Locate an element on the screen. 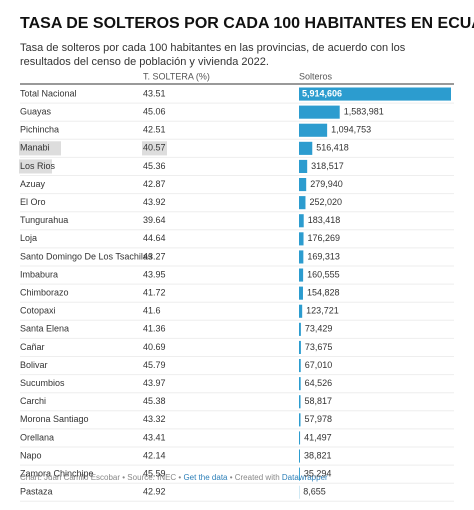 Image resolution: width=474 pixels, height=510 pixels. row-label: El Oro is located at coordinates (33, 202).